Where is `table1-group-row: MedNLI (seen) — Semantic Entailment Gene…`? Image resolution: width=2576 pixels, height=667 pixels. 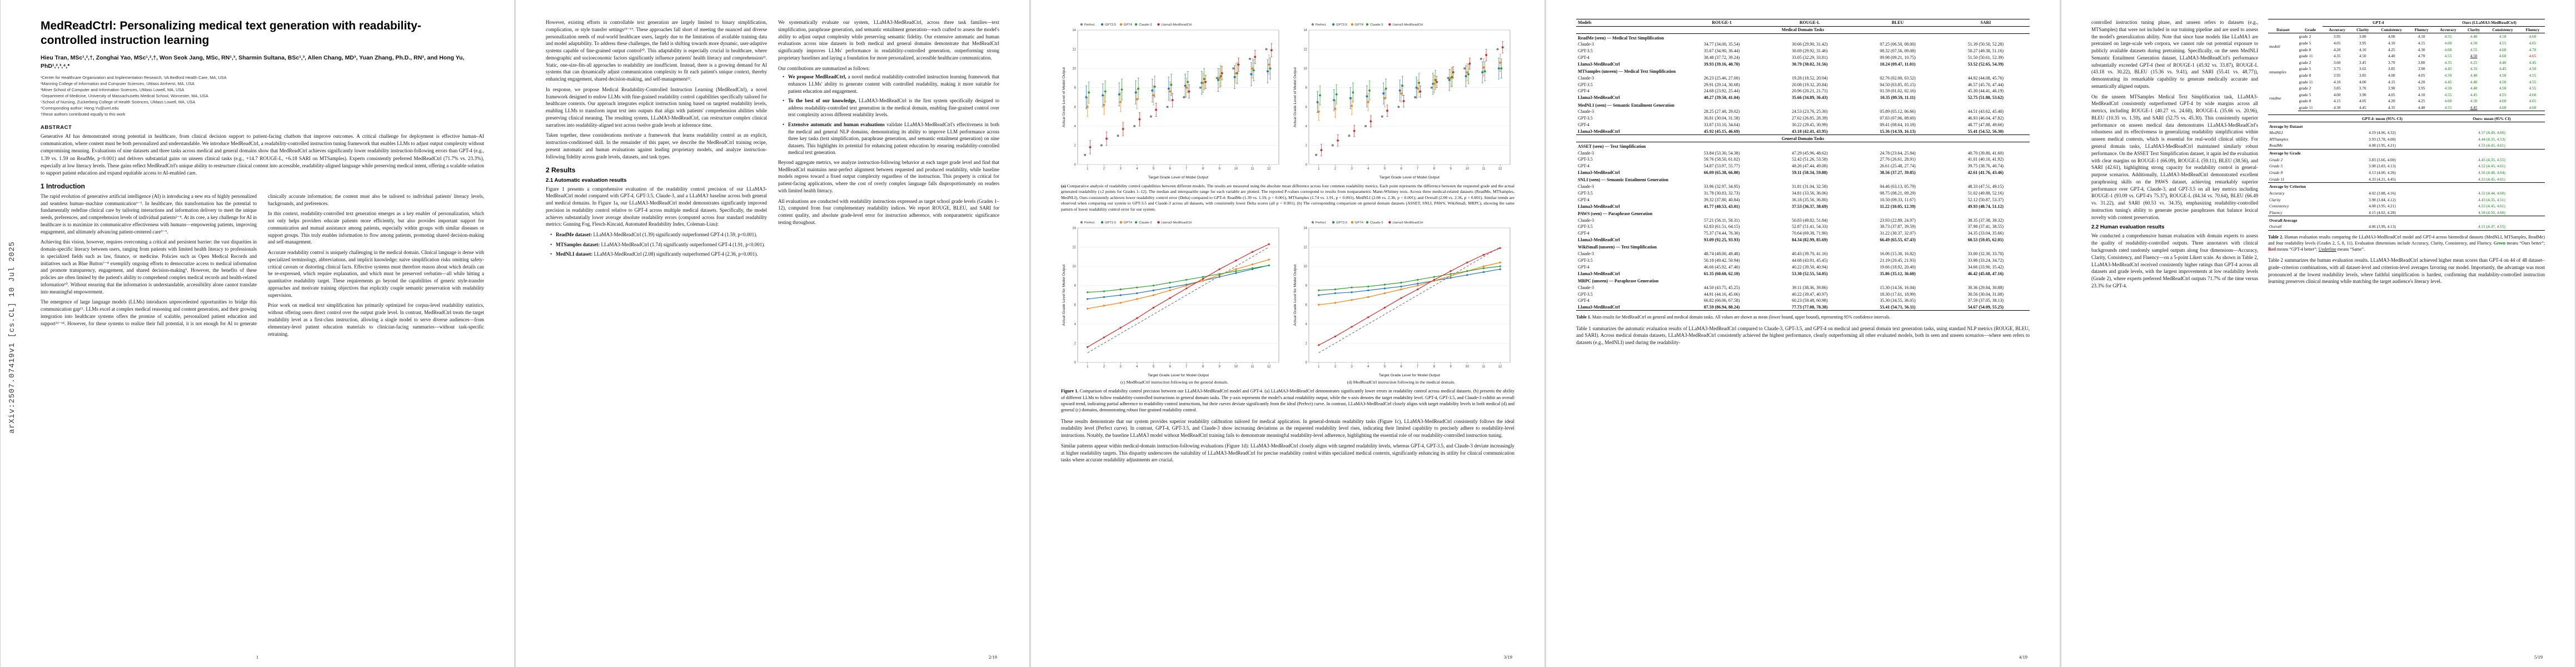
table1-group-row: MedNLI (seen) — Semantic Entailment Gene… is located at coordinates (1626, 105).